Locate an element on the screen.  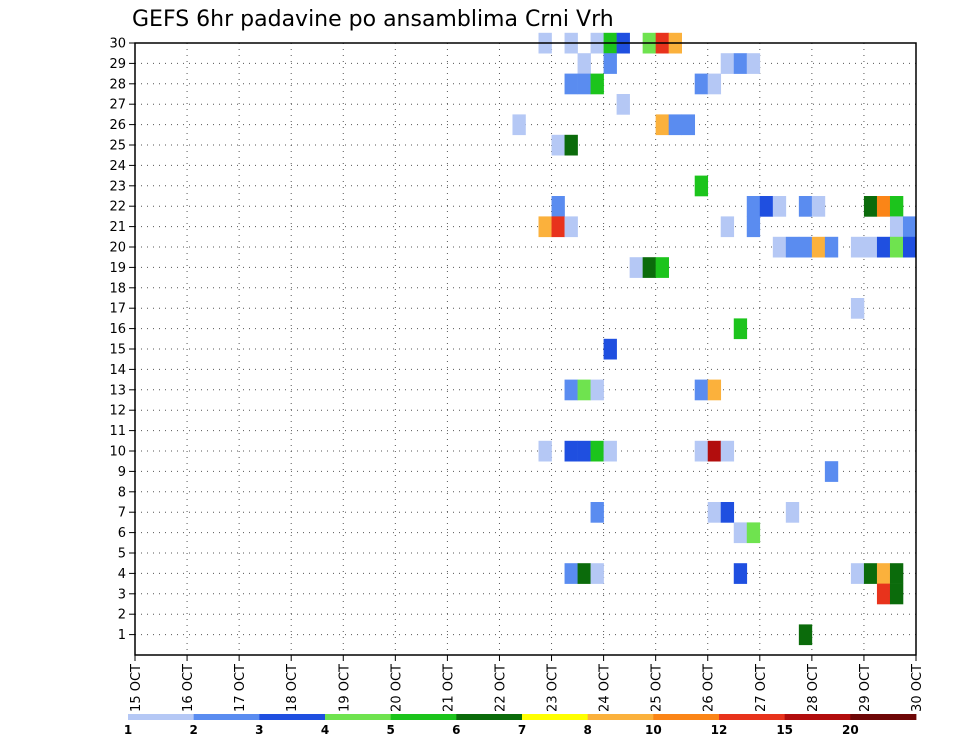
y-tick-label: 11 is located at coordinates (117, 431).